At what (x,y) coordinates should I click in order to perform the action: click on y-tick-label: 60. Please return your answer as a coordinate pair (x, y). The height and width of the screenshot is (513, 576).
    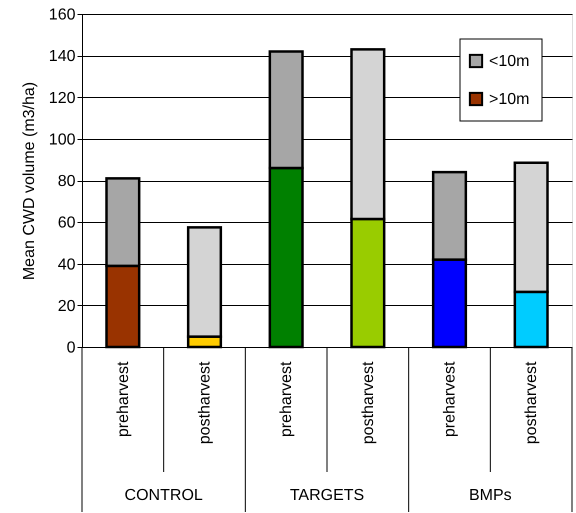
    Looking at the image, I should click on (67, 223).